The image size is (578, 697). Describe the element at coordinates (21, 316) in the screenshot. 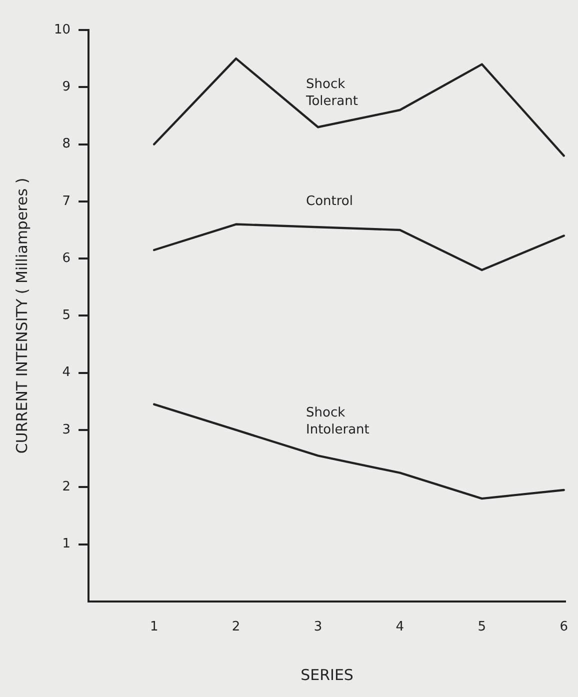

I see `y-axis-title: CURRENT INTENSITY ( Milliamperes )` at that location.